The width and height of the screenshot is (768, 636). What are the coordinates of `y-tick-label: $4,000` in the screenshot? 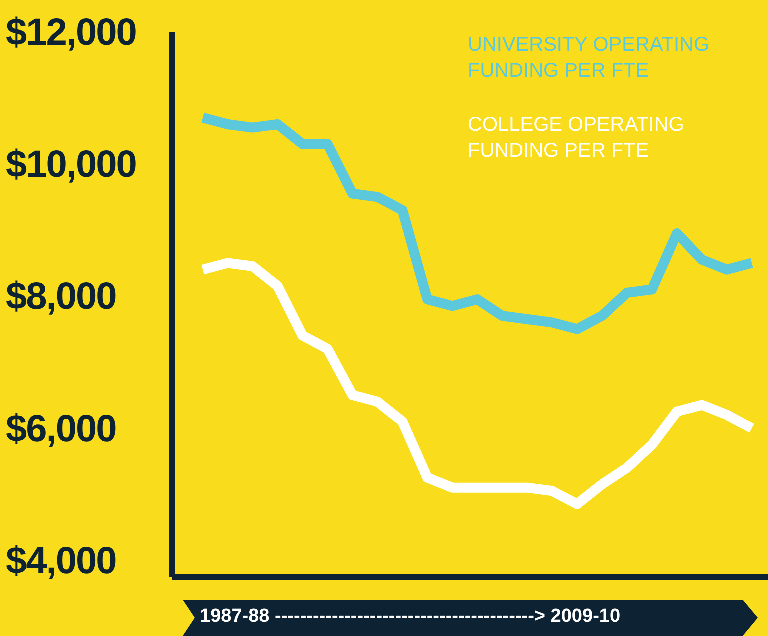 It's located at (61, 561).